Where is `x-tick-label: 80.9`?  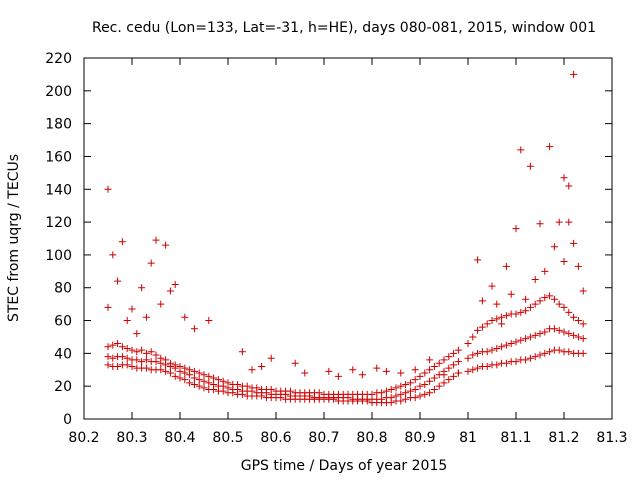 x-tick-label: 80.9 is located at coordinates (419, 438).